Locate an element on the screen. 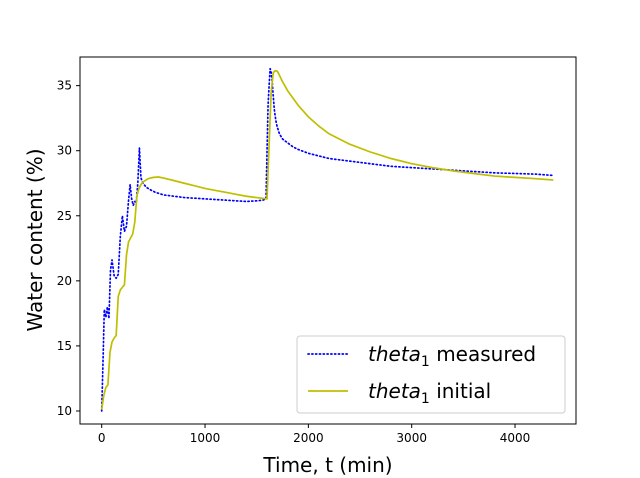 The width and height of the screenshot is (640, 478). x-tick-label: 3000 is located at coordinates (411, 438).